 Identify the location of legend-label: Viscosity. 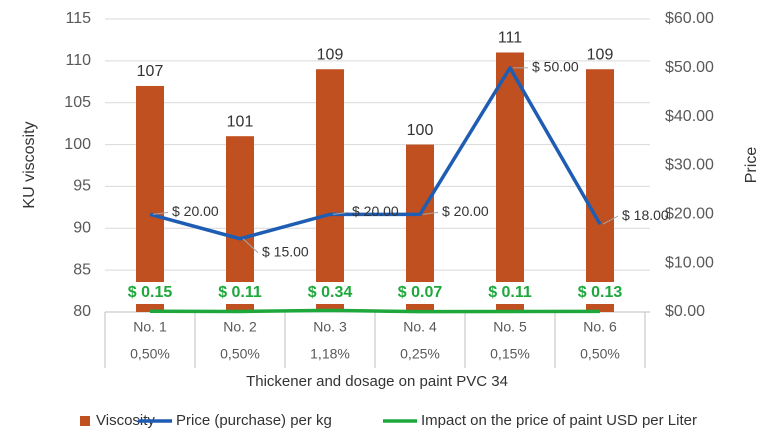
(125, 420).